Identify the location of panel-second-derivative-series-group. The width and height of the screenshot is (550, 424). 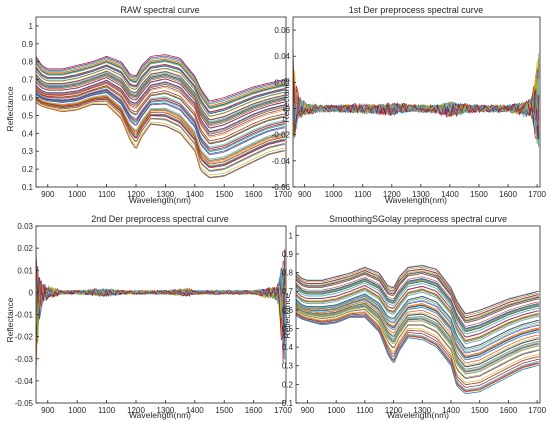
(161, 311).